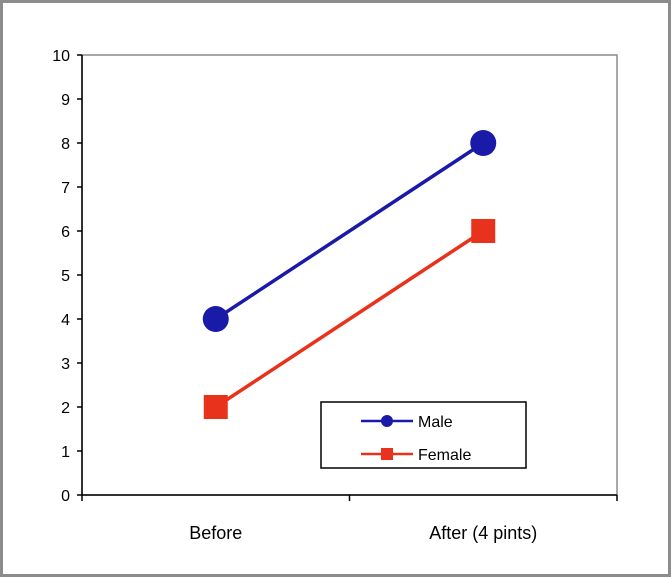 Image resolution: width=671 pixels, height=577 pixels. Describe the element at coordinates (65, 452) in the screenshot. I see `y-tick-label: 1` at that location.